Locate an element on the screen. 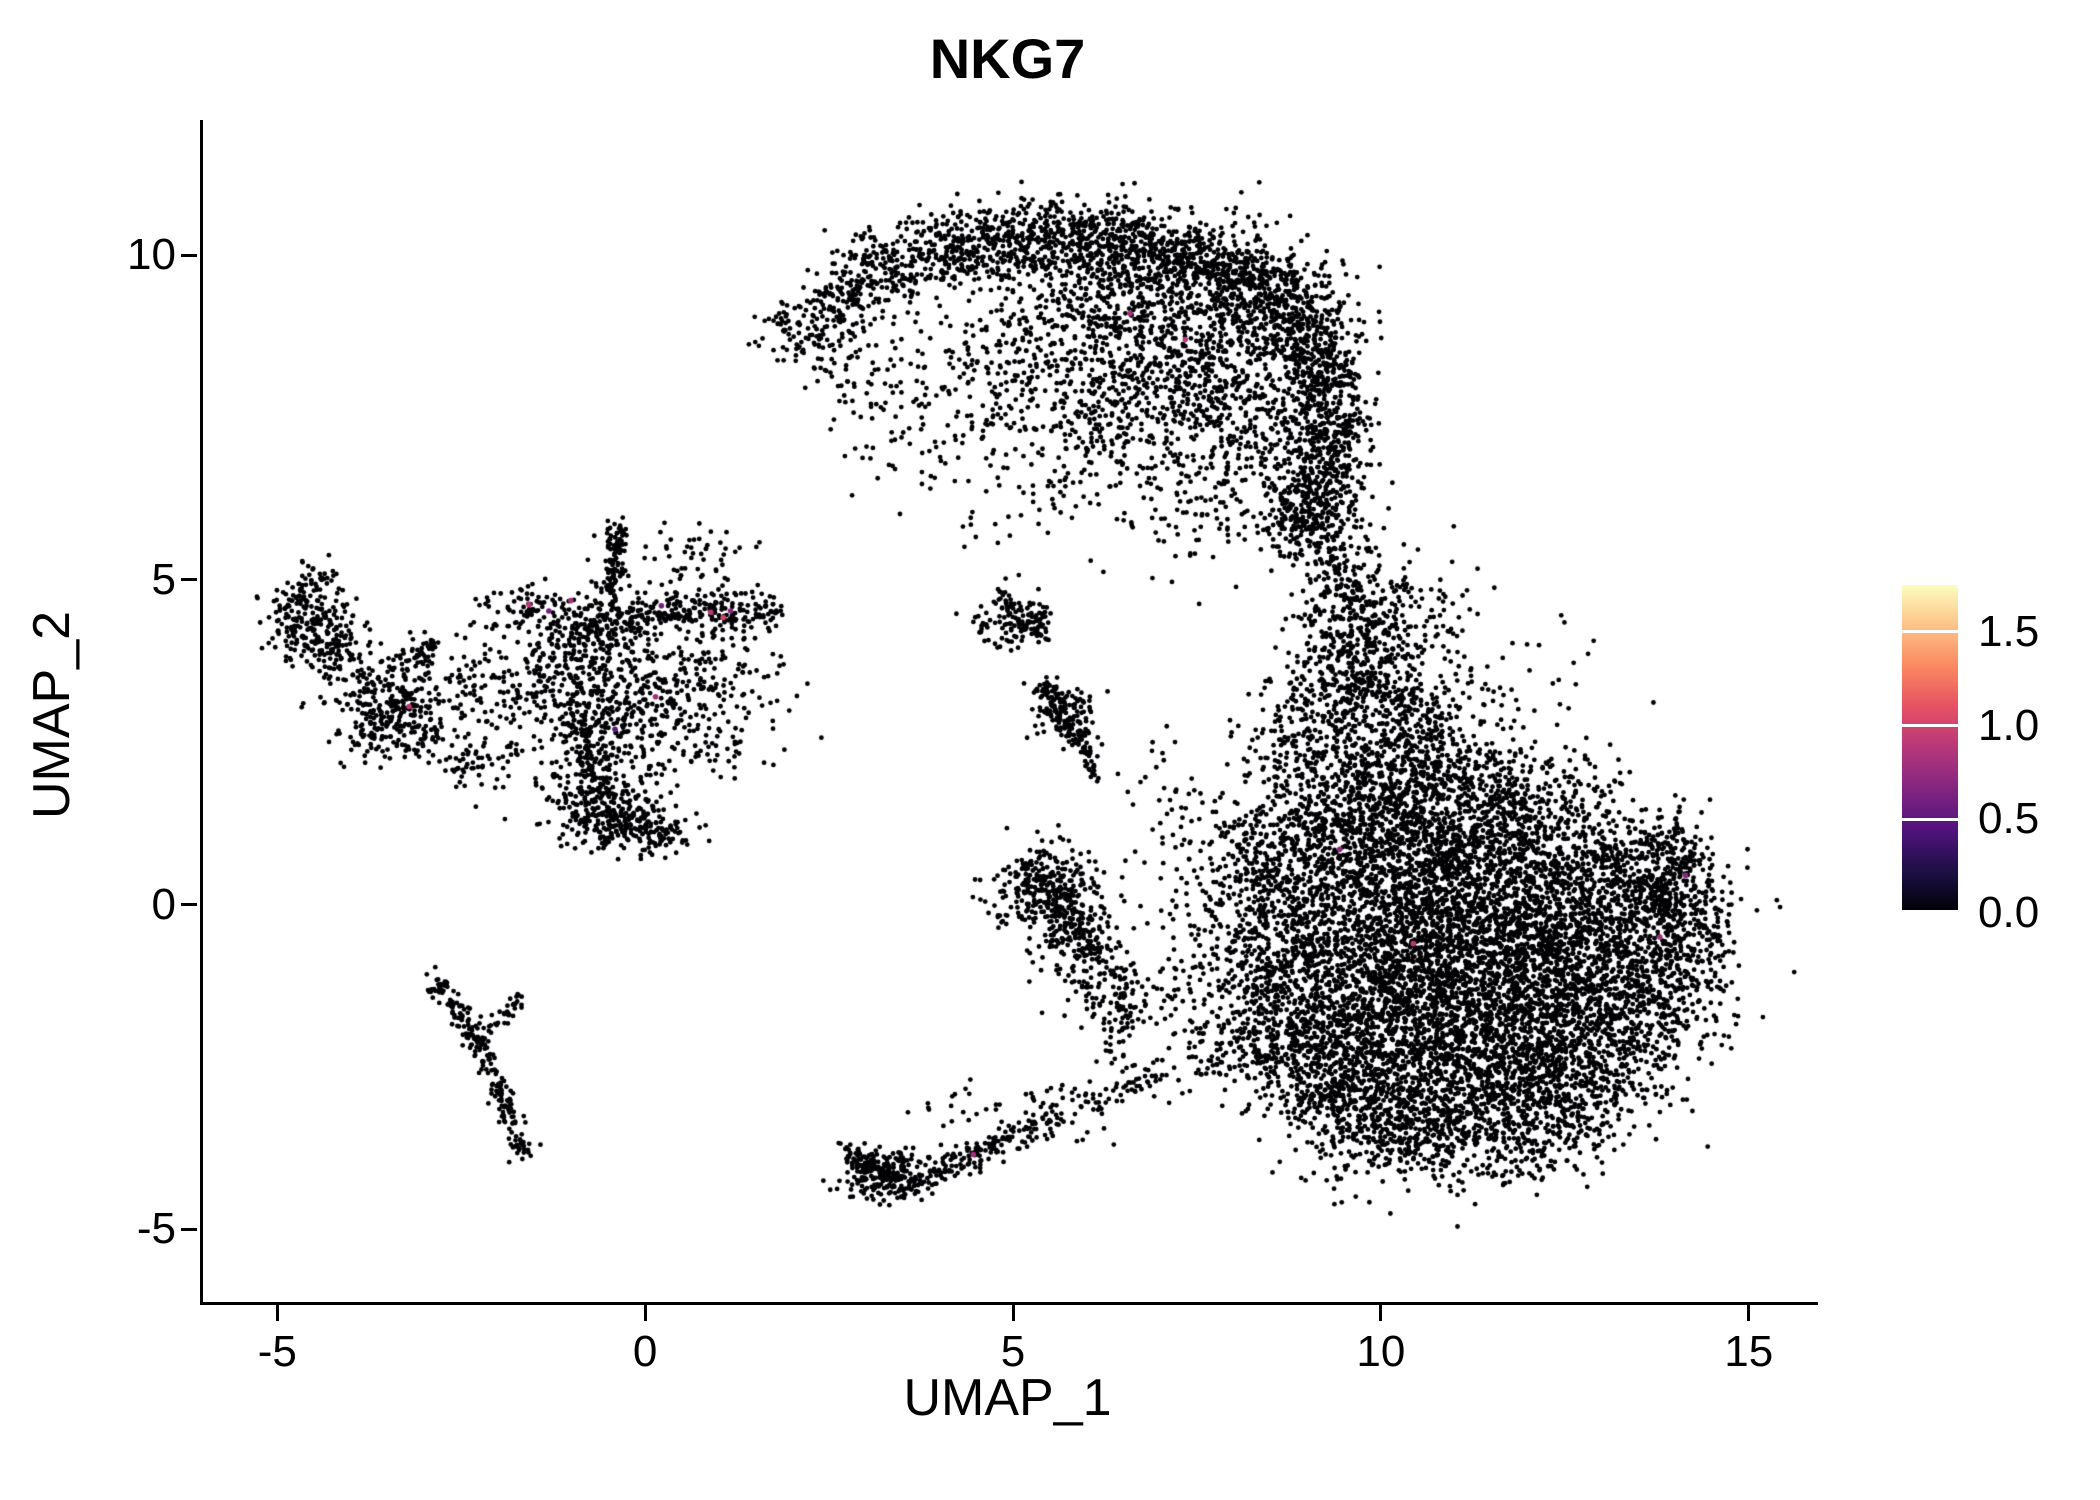 The width and height of the screenshot is (2100, 1500). y-tick-label: 0 is located at coordinates (163, 904).